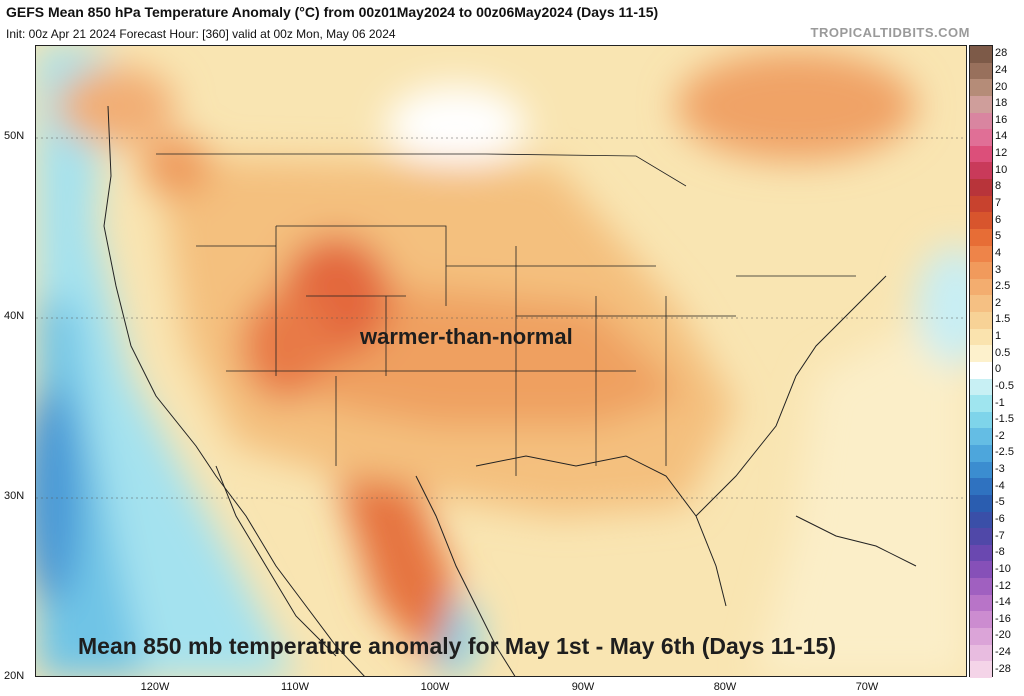 The image size is (1024, 696). I want to click on lon-label: 90W, so click(583, 687).